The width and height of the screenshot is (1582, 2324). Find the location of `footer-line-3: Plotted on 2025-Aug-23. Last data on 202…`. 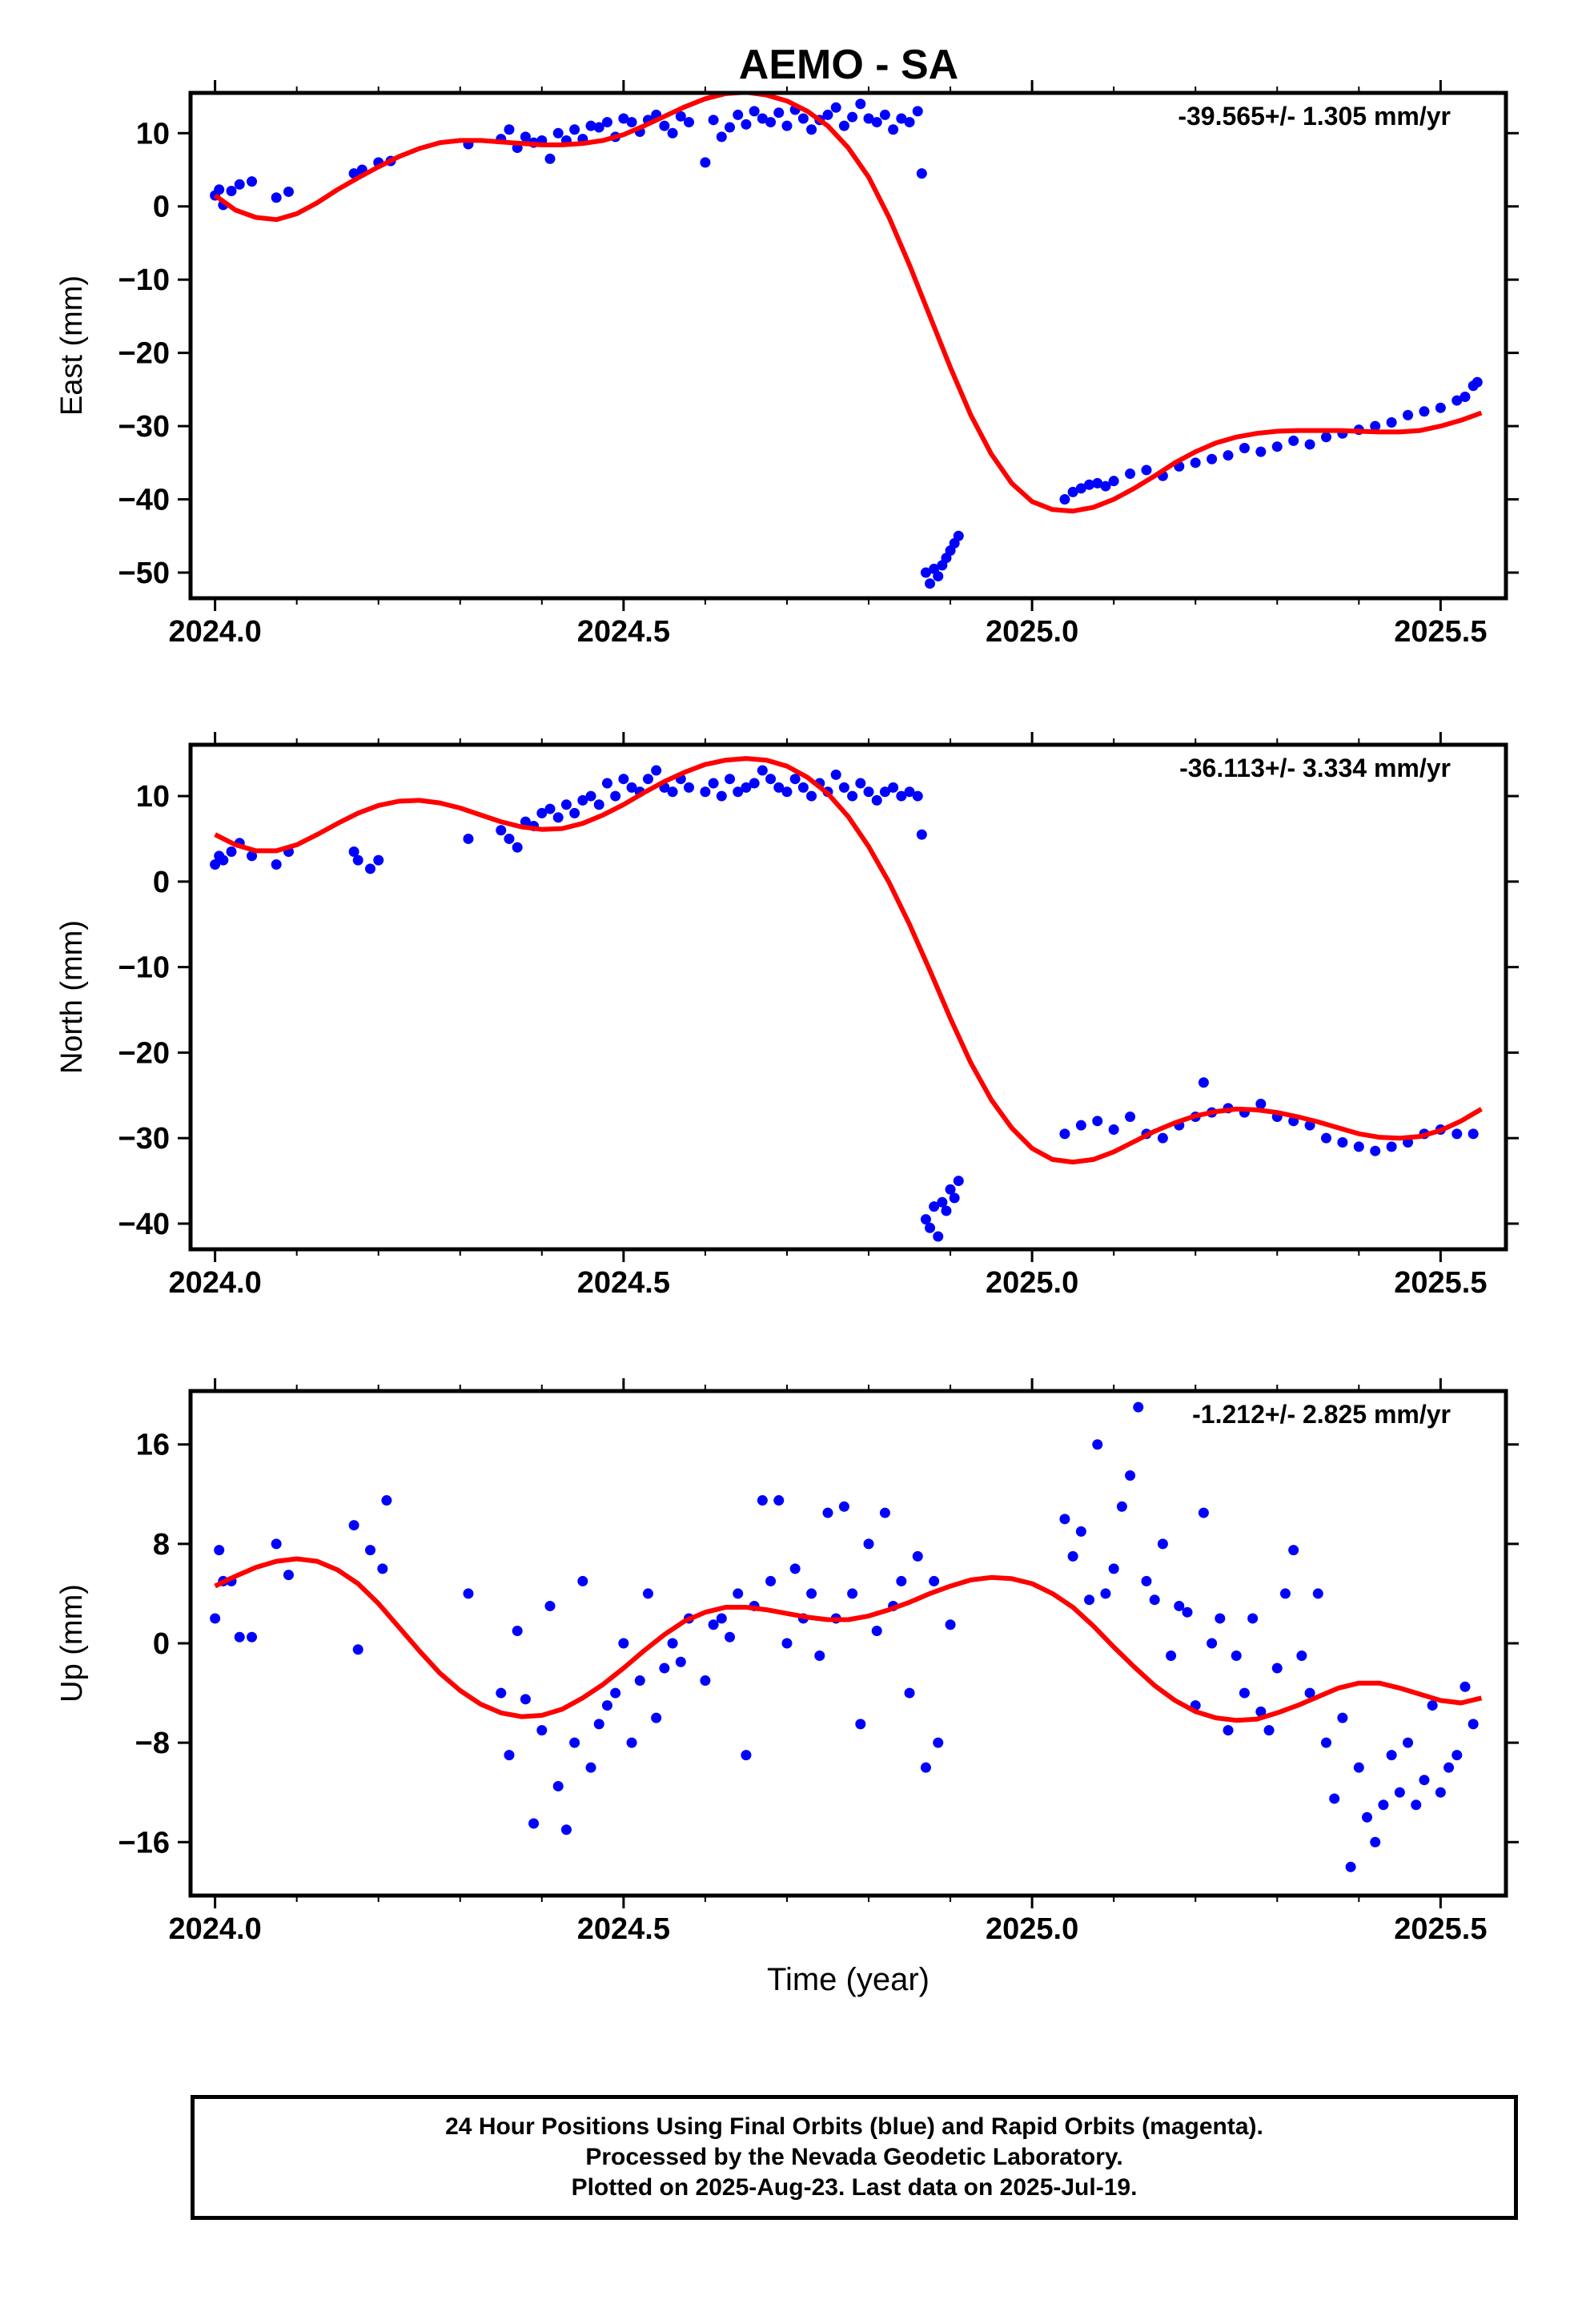

footer-line-3: Plotted on 2025-Aug-23. Last data on 202… is located at coordinates (854, 2187).